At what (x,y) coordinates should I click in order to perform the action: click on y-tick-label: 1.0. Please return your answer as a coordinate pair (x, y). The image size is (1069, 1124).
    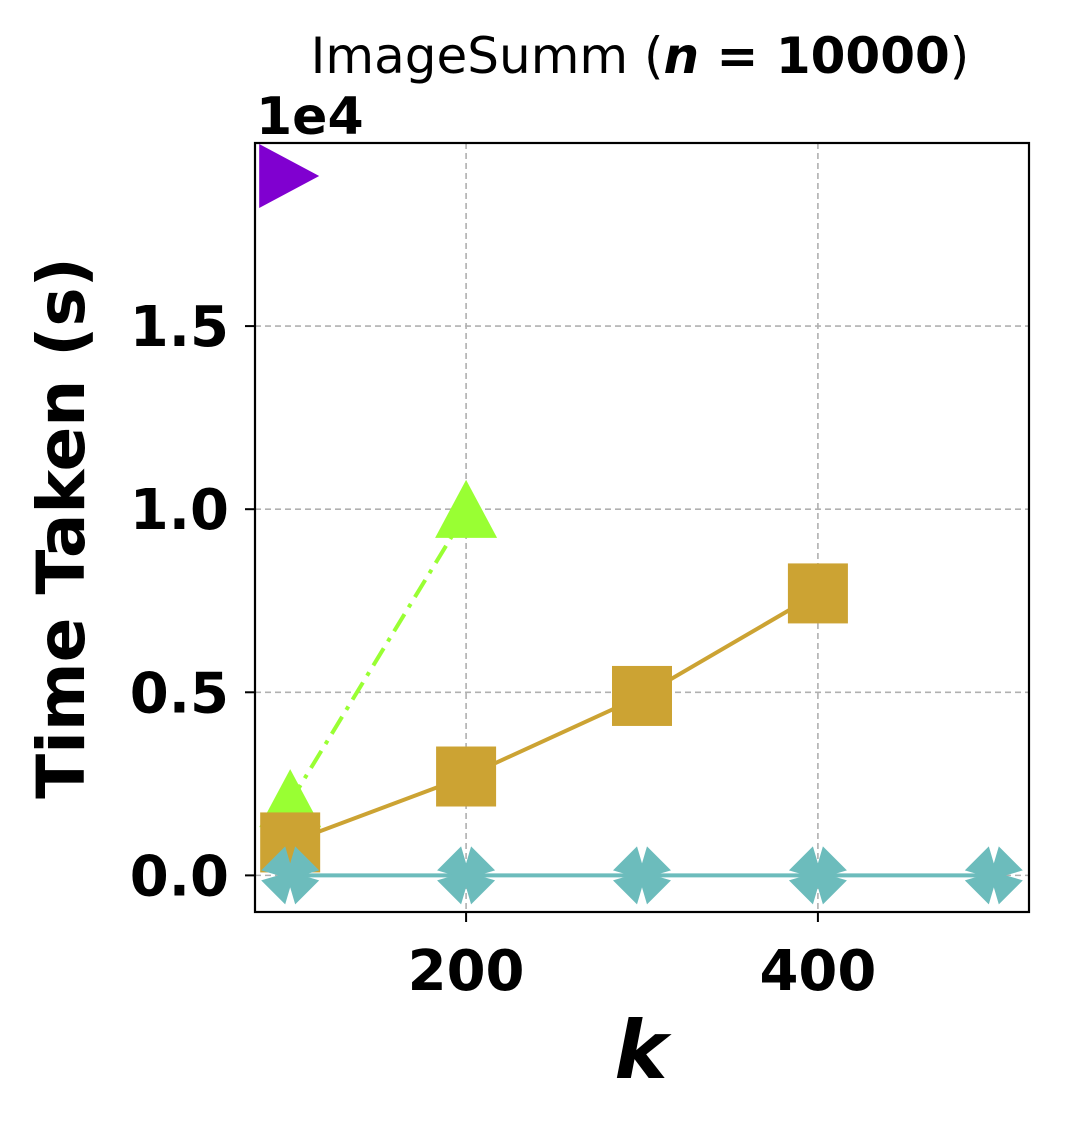
    Looking at the image, I should click on (179, 510).